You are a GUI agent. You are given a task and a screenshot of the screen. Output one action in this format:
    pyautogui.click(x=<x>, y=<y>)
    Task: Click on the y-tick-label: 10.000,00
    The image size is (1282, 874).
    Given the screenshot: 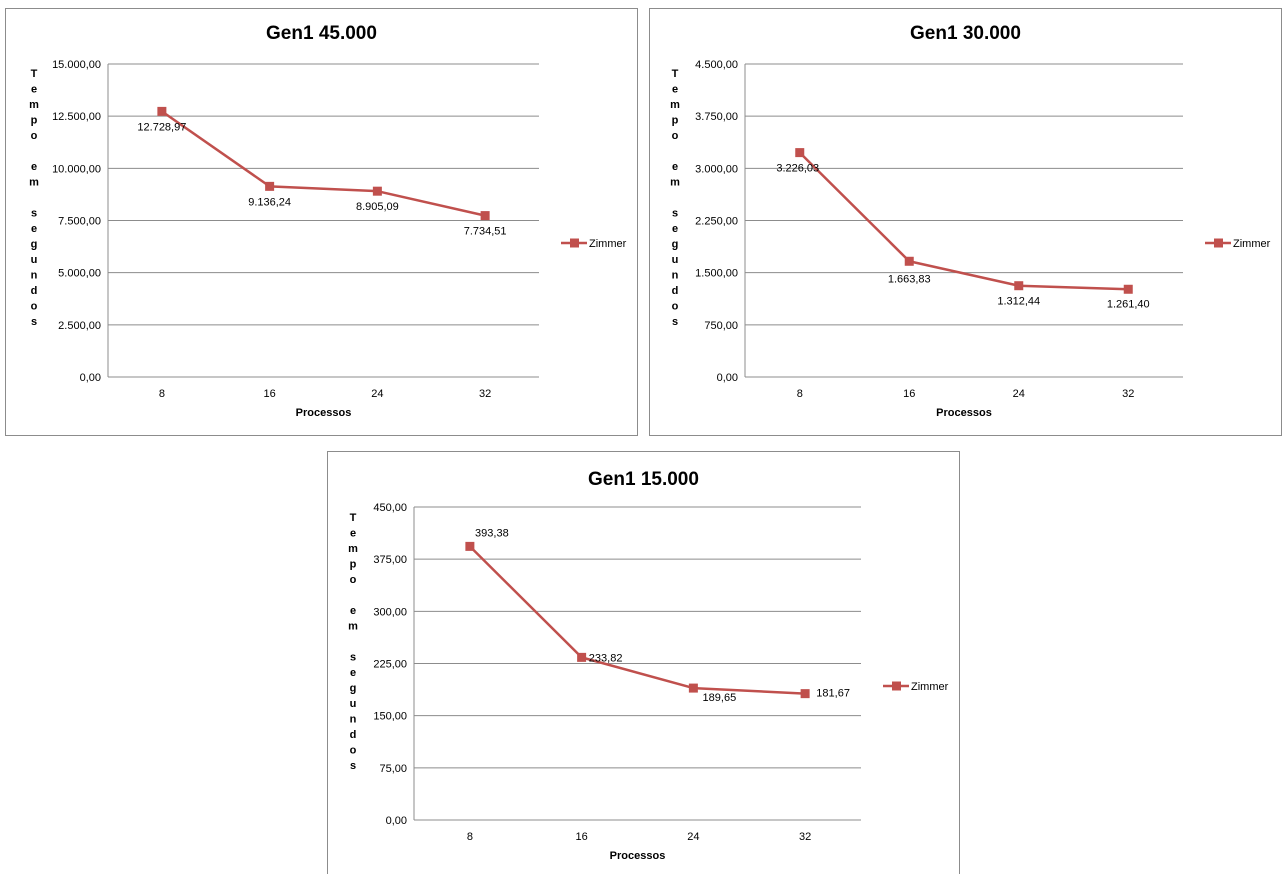 What is the action you would take?
    pyautogui.click(x=76, y=169)
    